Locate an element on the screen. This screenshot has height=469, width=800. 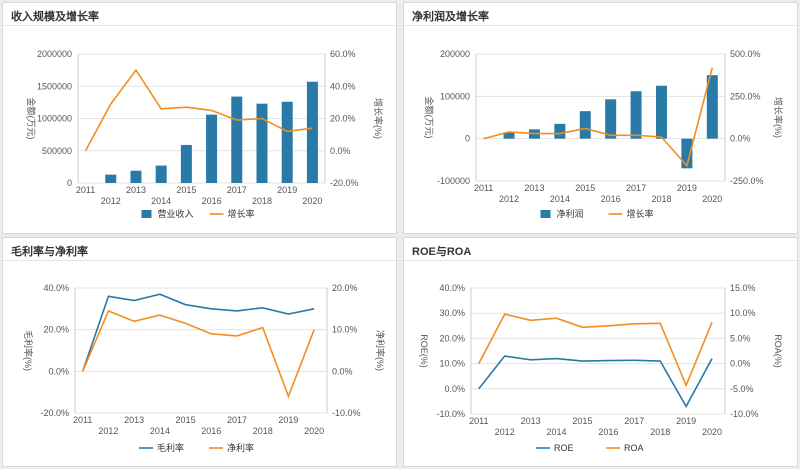
y-right-tick-label: -20.0% is located at coordinates (344, 183).